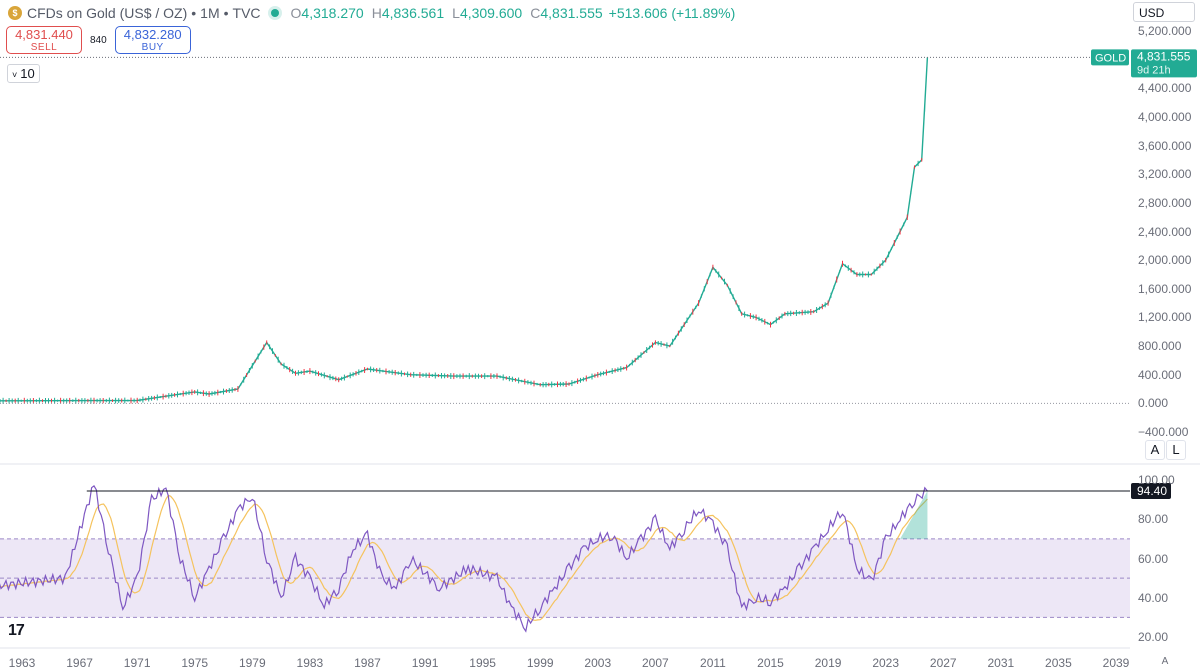 This screenshot has width=1200, height=672. Describe the element at coordinates (1165, 661) in the screenshot. I see `time-axis-auto-button: A` at that location.